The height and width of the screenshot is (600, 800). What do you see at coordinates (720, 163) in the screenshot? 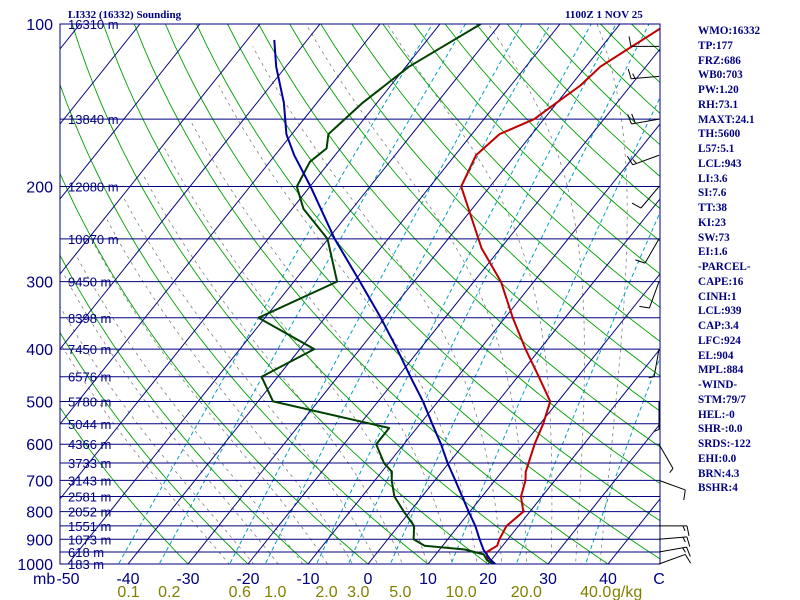
I see `stat-item: LCL:943` at bounding box center [720, 163].